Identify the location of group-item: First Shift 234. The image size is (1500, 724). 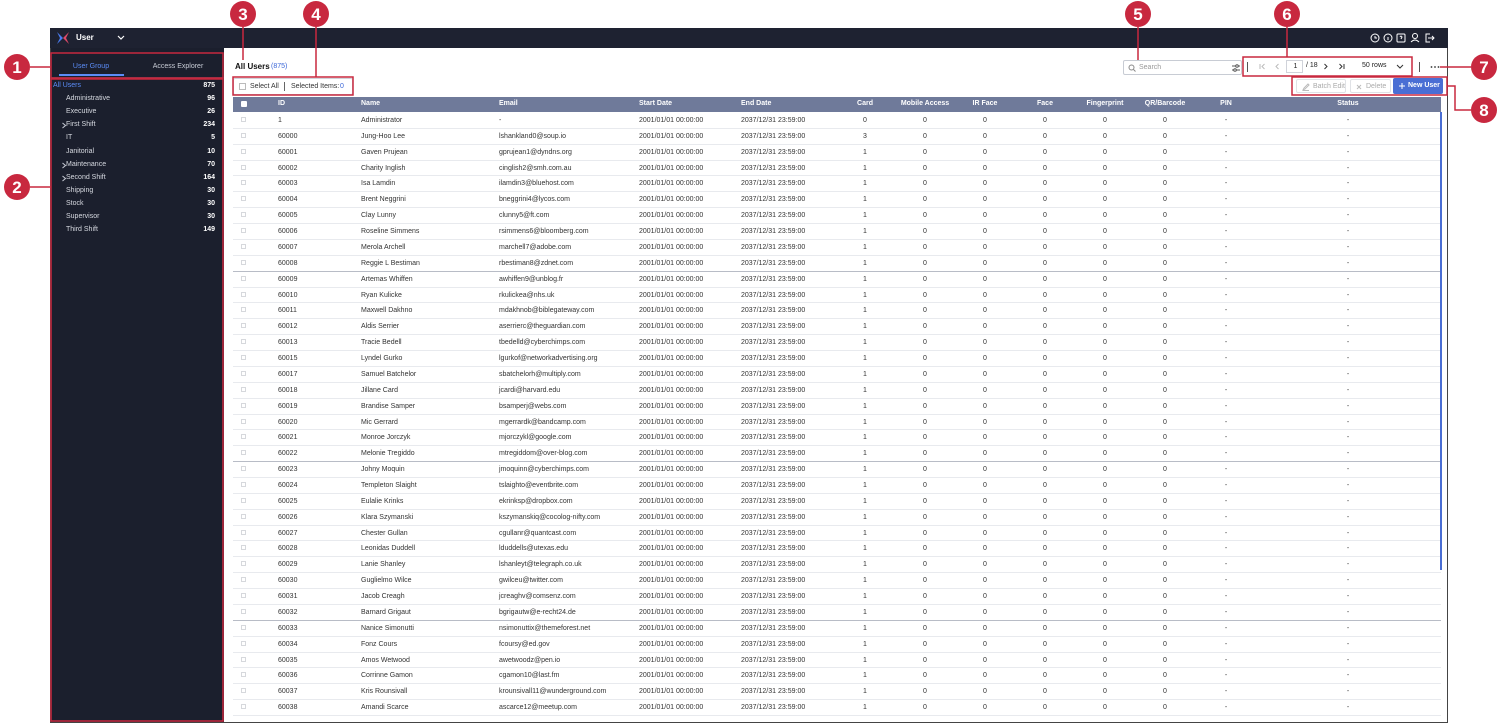
(137, 125).